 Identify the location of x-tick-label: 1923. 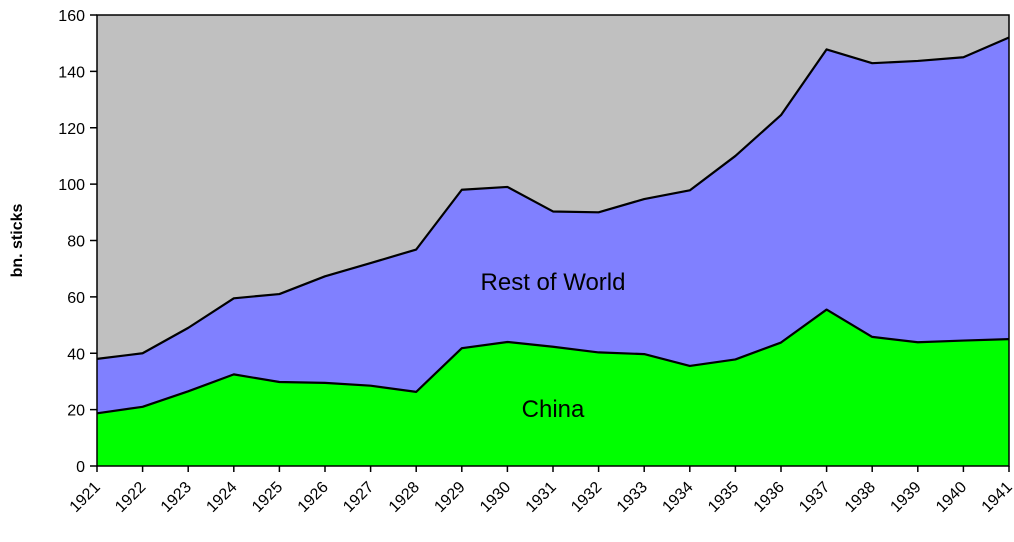
(176, 497).